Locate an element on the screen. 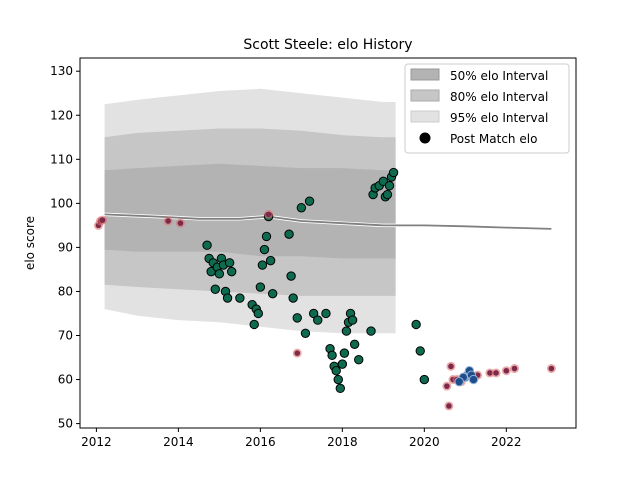 The height and width of the screenshot is (480, 640). y-tick-label: 110 is located at coordinates (61, 159).